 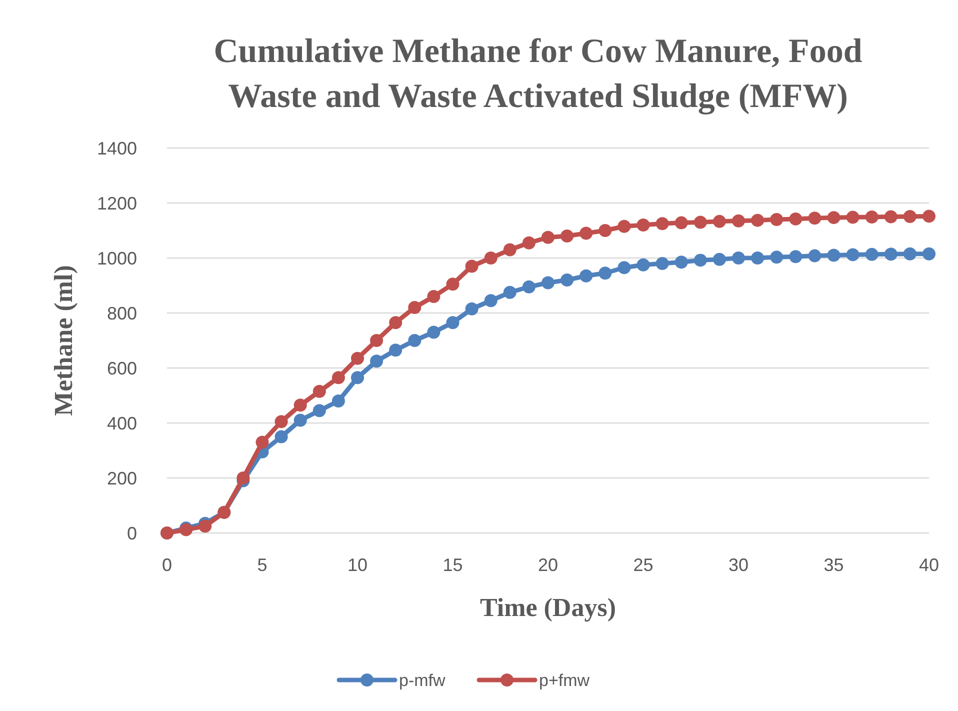 I want to click on x-tick-label: 5, so click(x=262, y=565).